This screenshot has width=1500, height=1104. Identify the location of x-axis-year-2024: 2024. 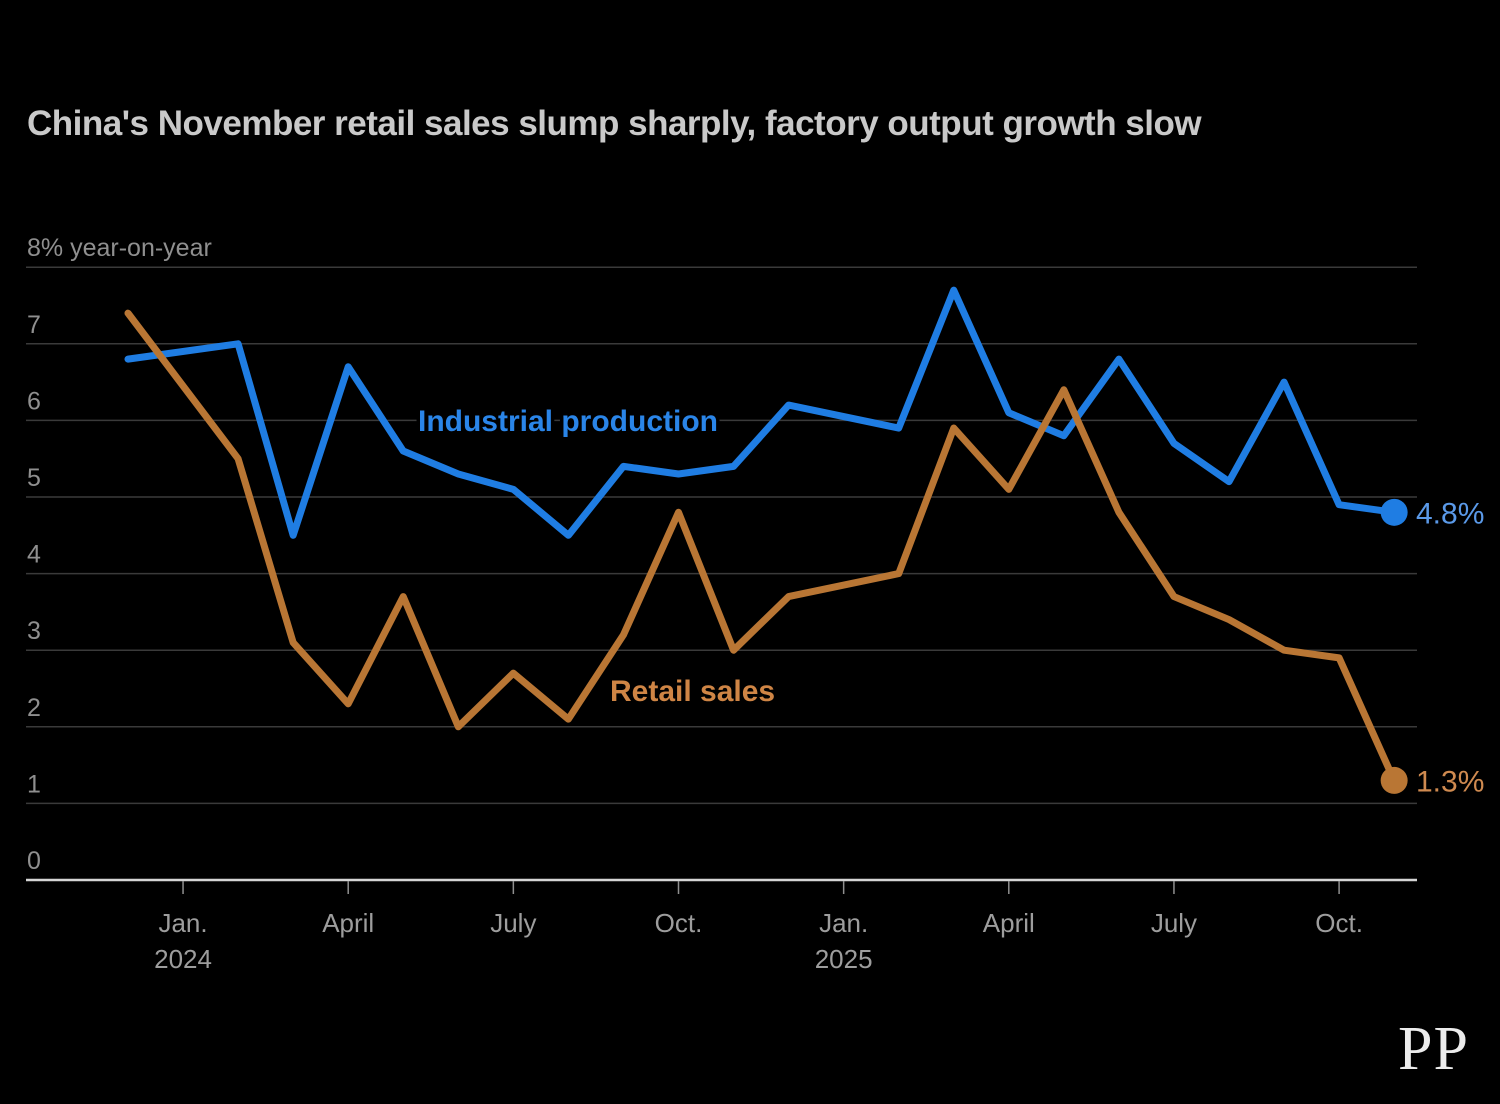
(183, 959).